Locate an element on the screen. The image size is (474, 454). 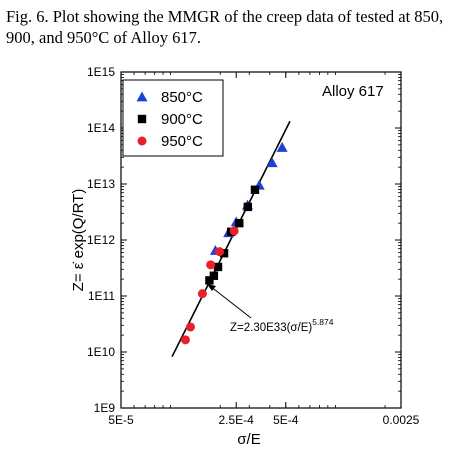
legend-marker-square is located at coordinates (142, 119).